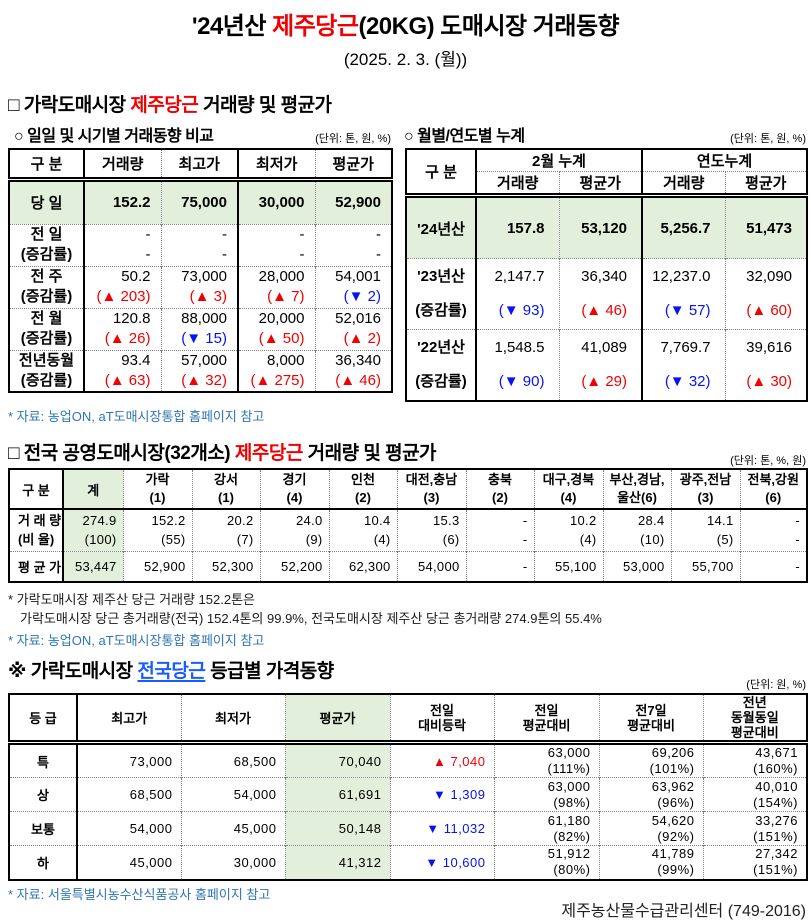 The image size is (811, 921). Describe the element at coordinates (99, 521) in the screenshot. I see `value-line: 274.9` at that location.